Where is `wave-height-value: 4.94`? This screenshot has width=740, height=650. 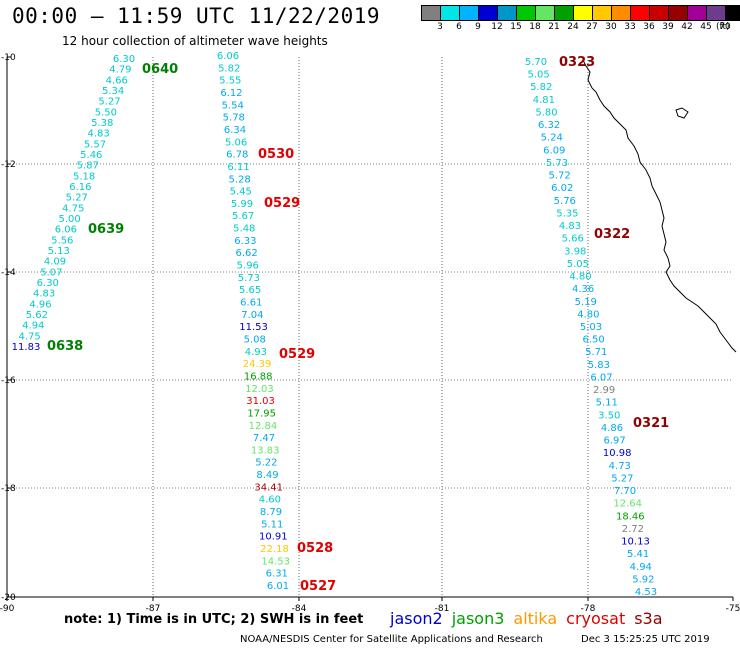
wave-height-value: 4.94 is located at coordinates (641, 567).